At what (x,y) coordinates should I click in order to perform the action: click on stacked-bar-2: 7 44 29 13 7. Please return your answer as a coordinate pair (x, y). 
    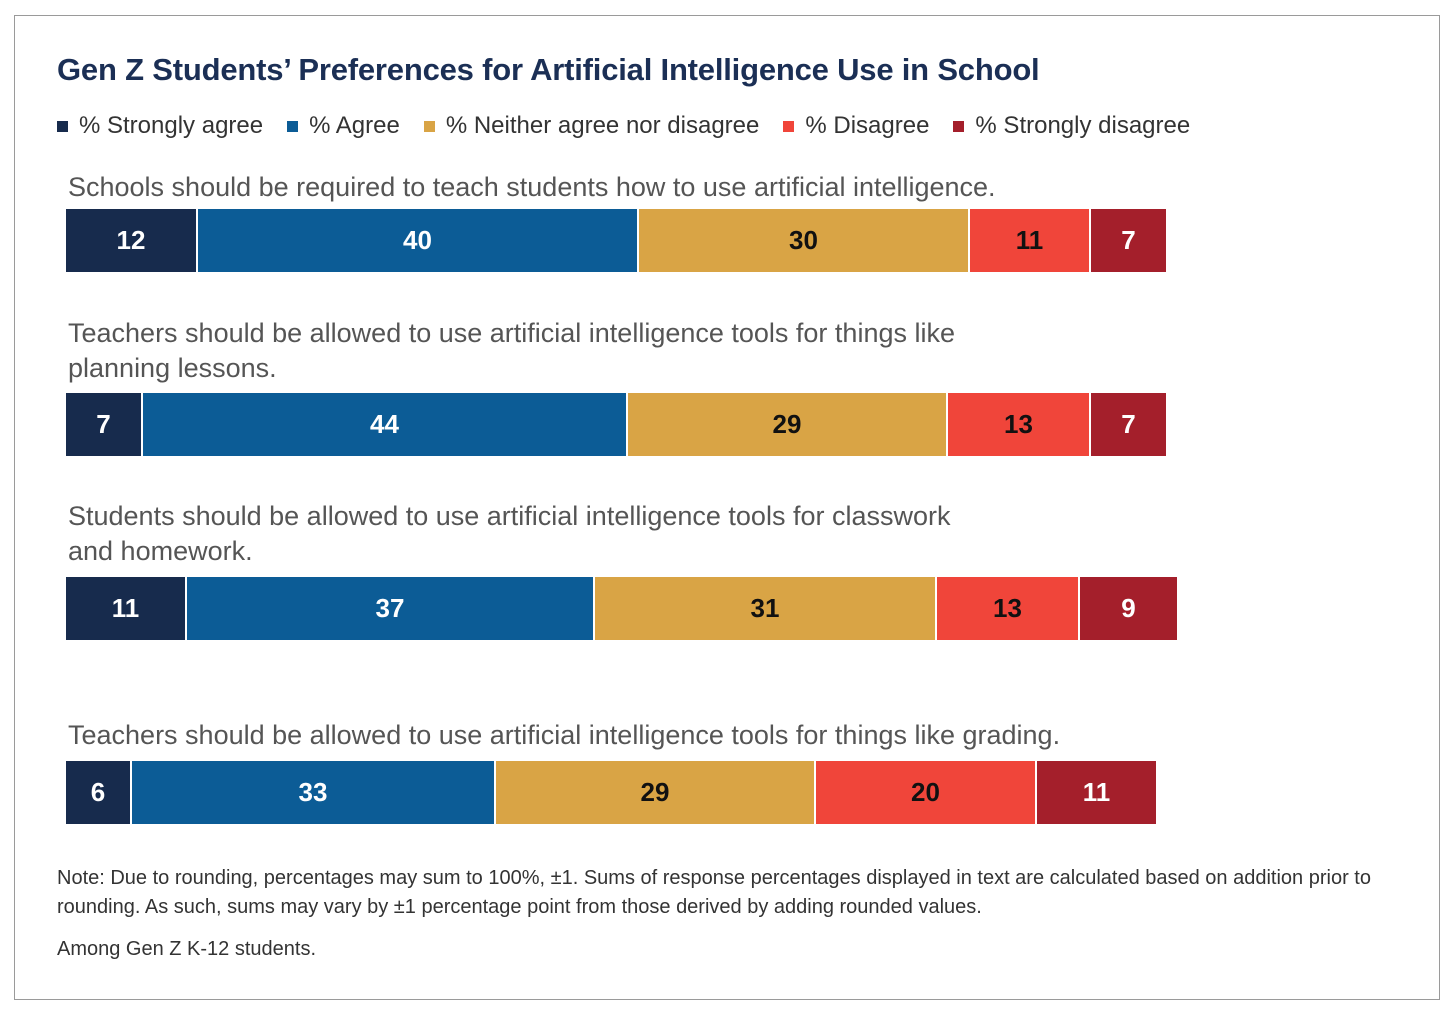
    Looking at the image, I should click on (616, 424).